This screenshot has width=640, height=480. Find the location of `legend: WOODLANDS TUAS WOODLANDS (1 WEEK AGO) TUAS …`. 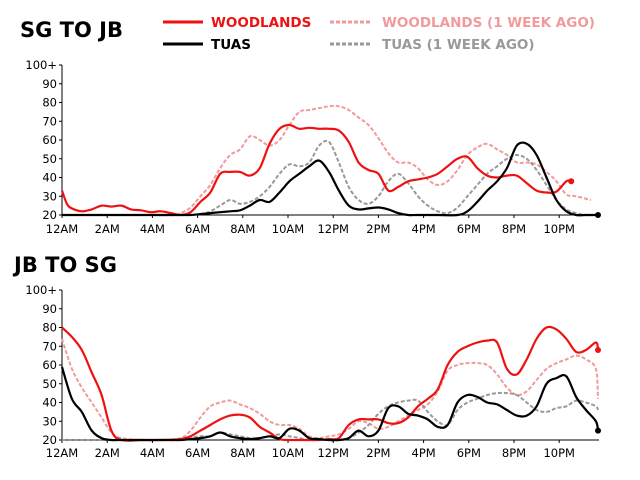

legend: WOODLANDS TUAS WOODLANDS (1 WEEK AGO) TUAS … is located at coordinates (379, 34).